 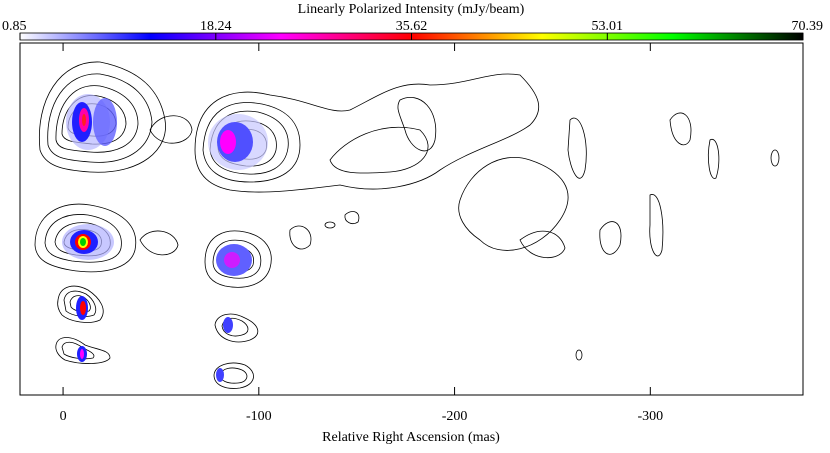 What do you see at coordinates (411, 9) in the screenshot?
I see `colorbar-title: Linearly Polarized Intensity (mJy/beam)` at bounding box center [411, 9].